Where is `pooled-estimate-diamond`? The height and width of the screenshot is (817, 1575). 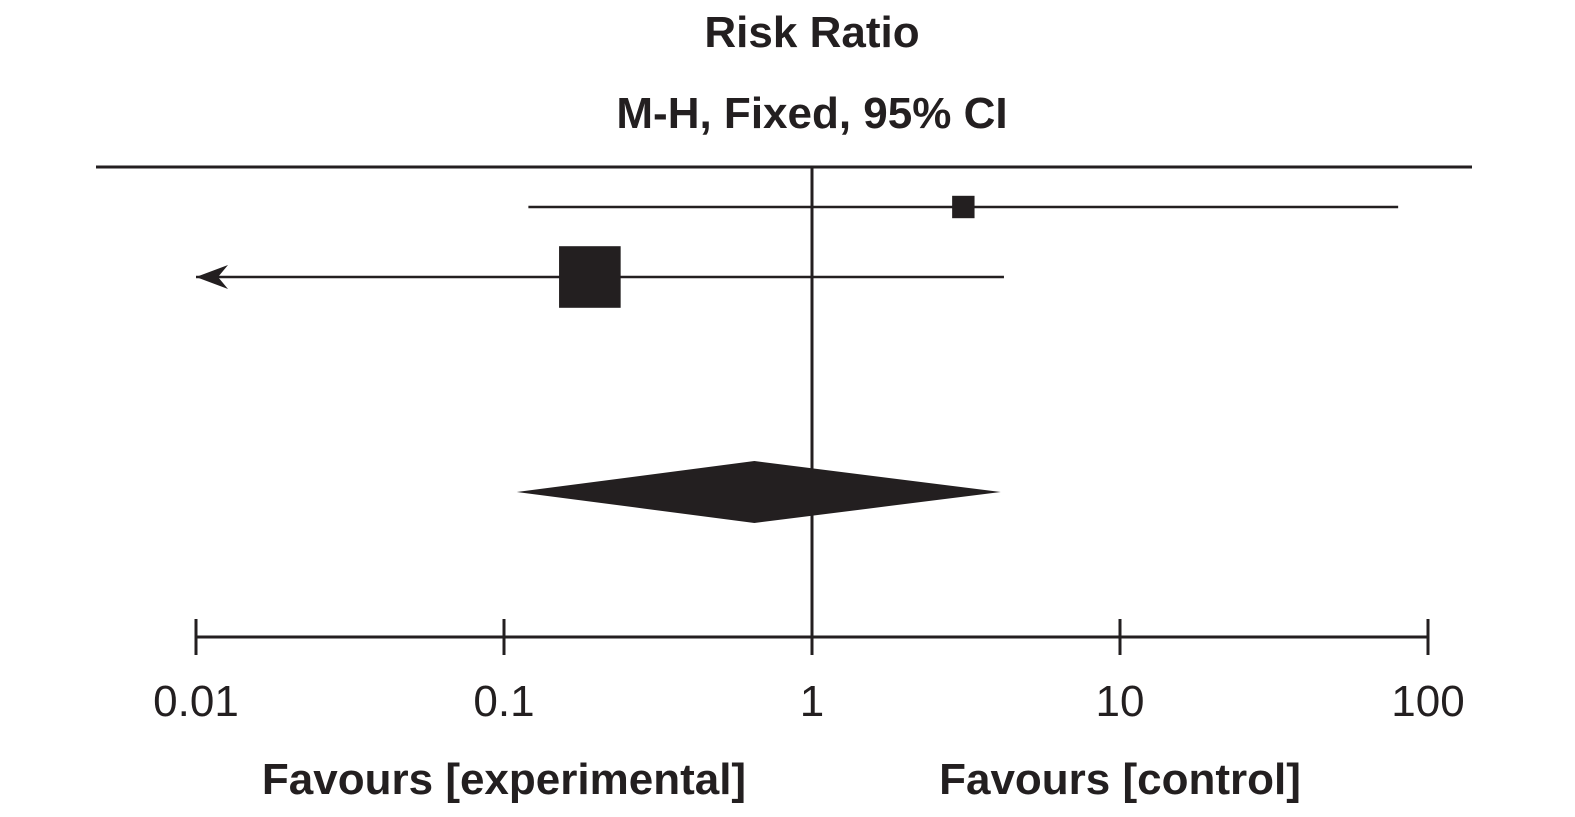 pooled-estimate-diamond is located at coordinates (758, 492).